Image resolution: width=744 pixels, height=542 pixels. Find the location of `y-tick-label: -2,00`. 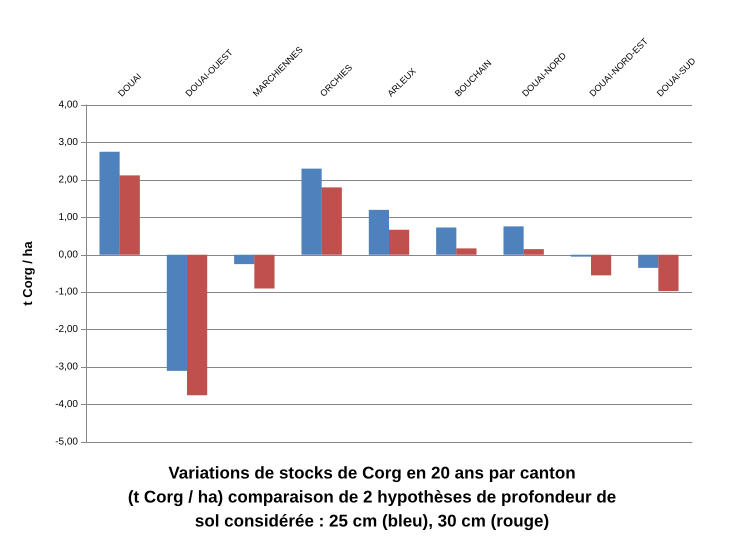

y-tick-label: -2,00 is located at coordinates (66, 330).